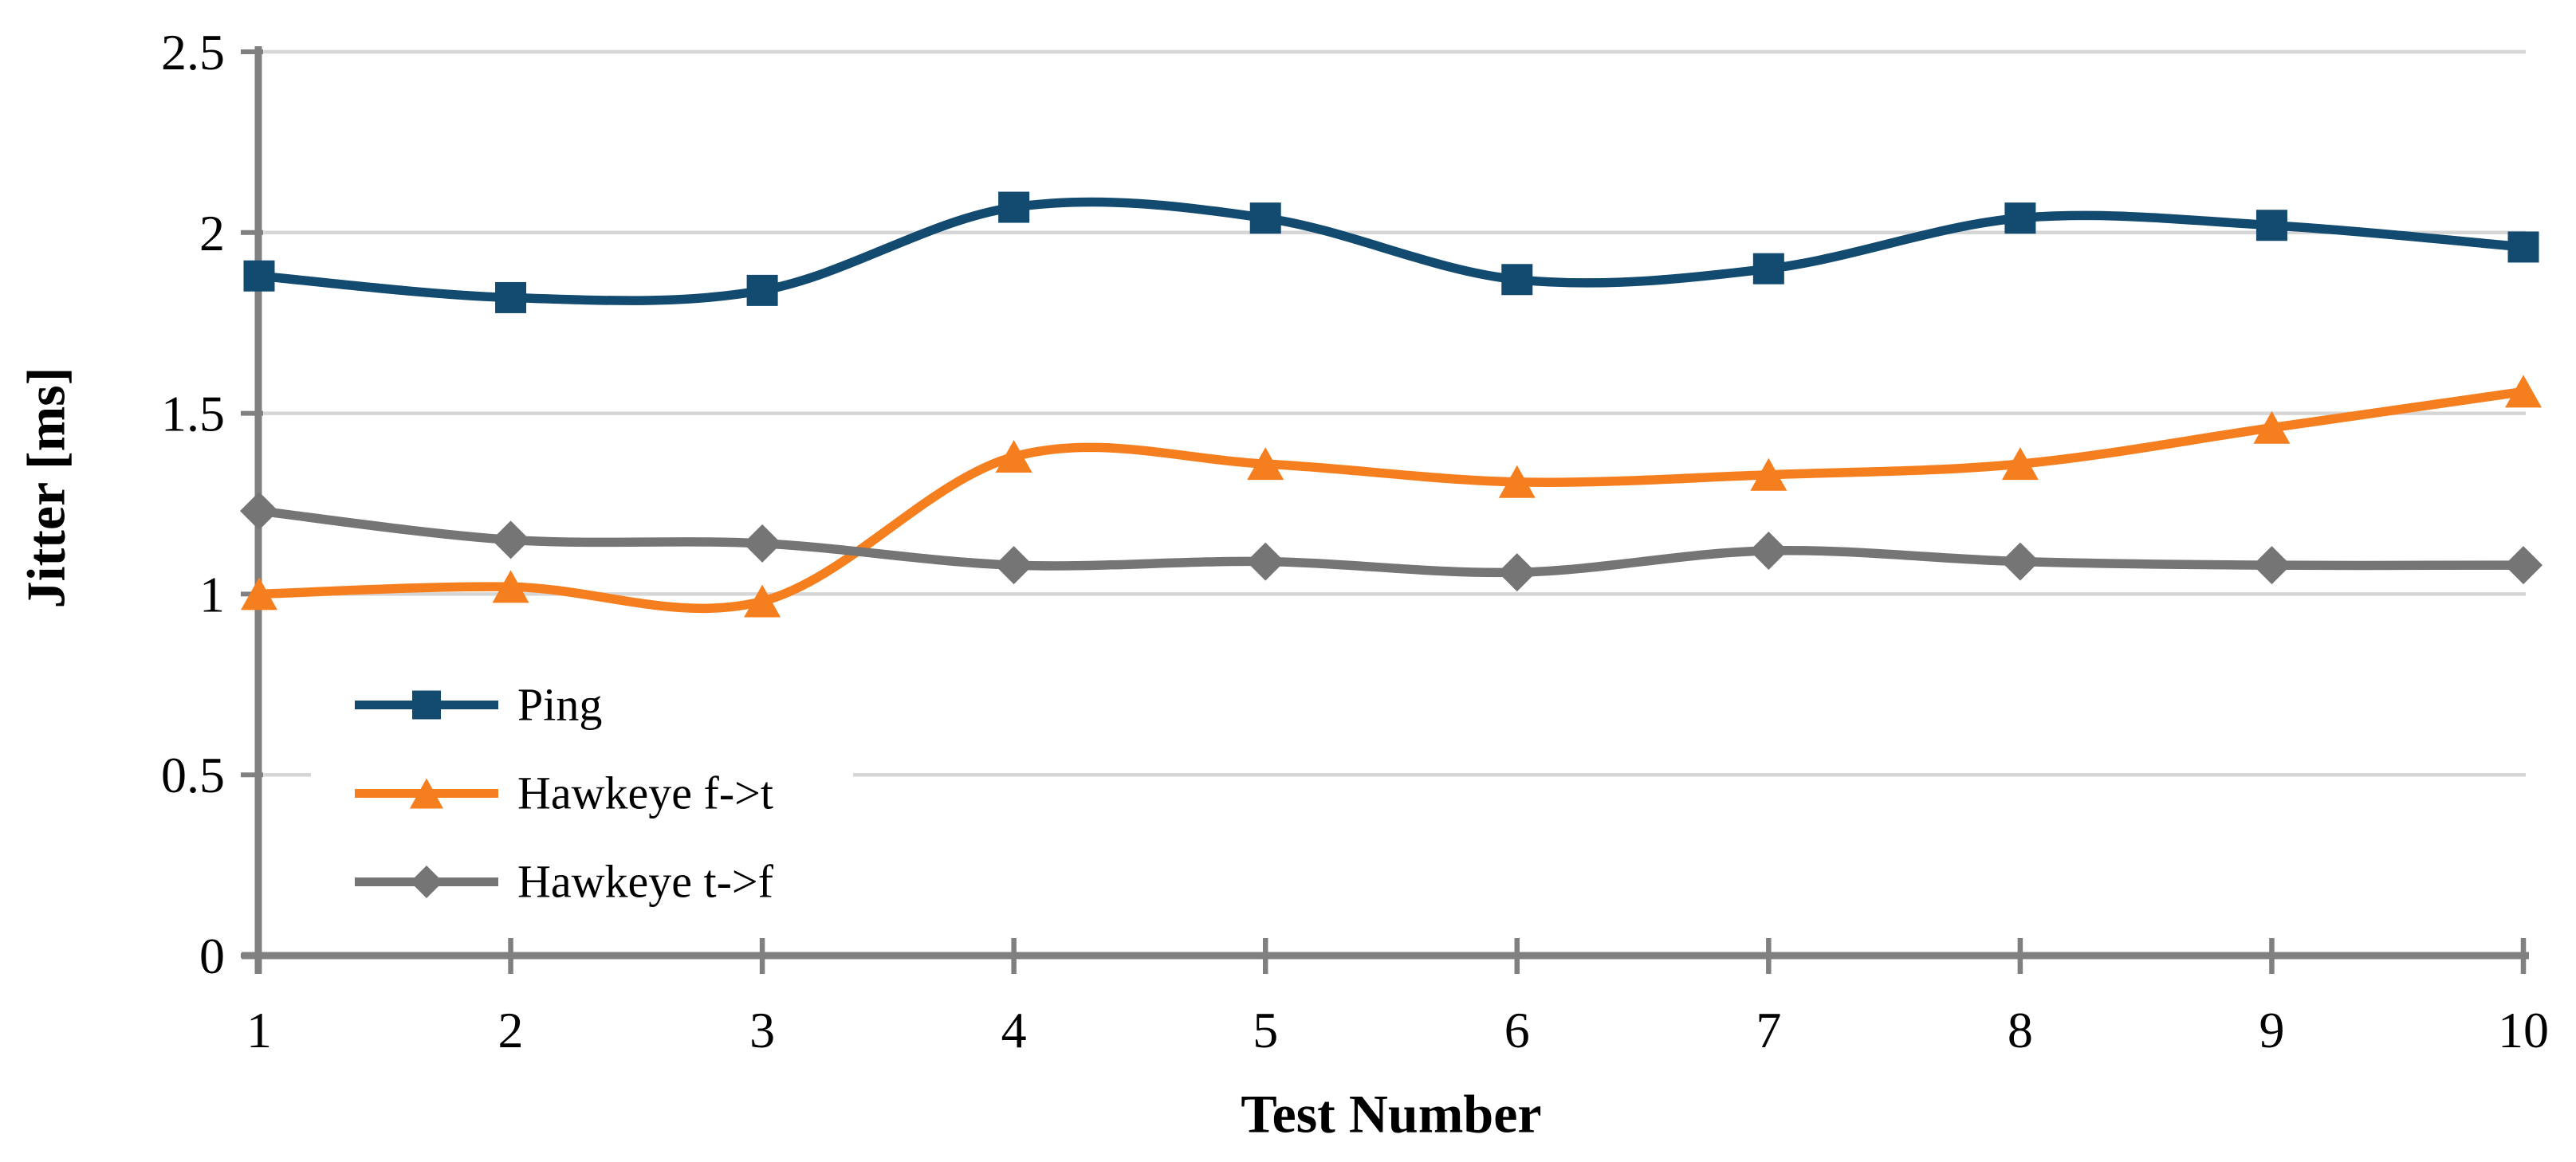 The height and width of the screenshot is (1162, 2576). What do you see at coordinates (1517, 1030) in the screenshot?
I see `x-tick-label: 6` at bounding box center [1517, 1030].